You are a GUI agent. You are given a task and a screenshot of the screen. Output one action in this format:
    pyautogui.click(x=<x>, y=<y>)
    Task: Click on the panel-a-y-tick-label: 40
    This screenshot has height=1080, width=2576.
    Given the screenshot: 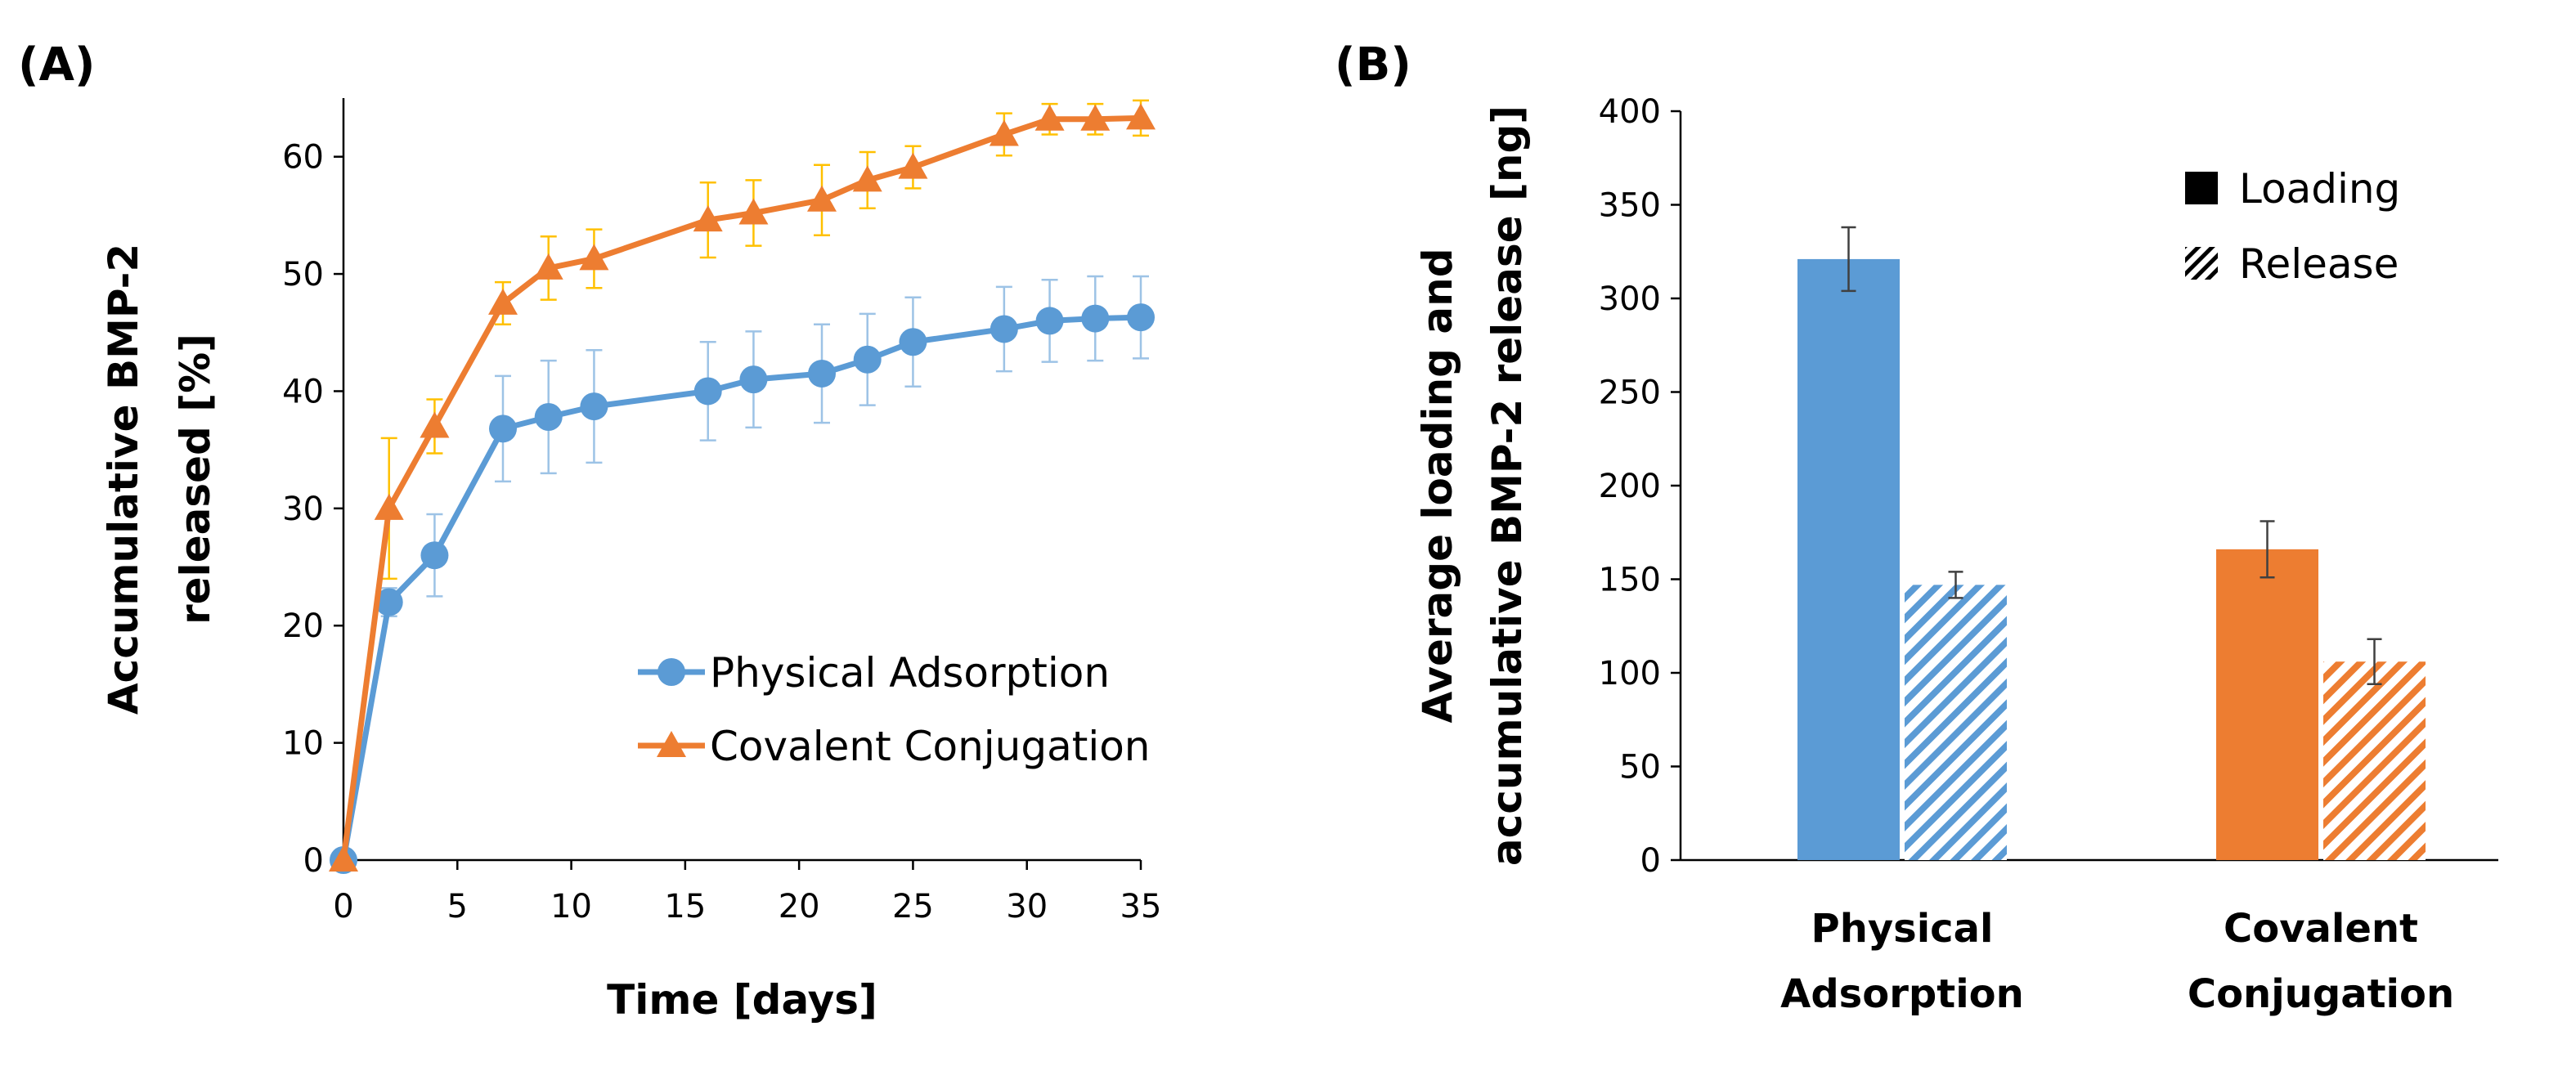 What is the action you would take?
    pyautogui.click(x=303, y=391)
    